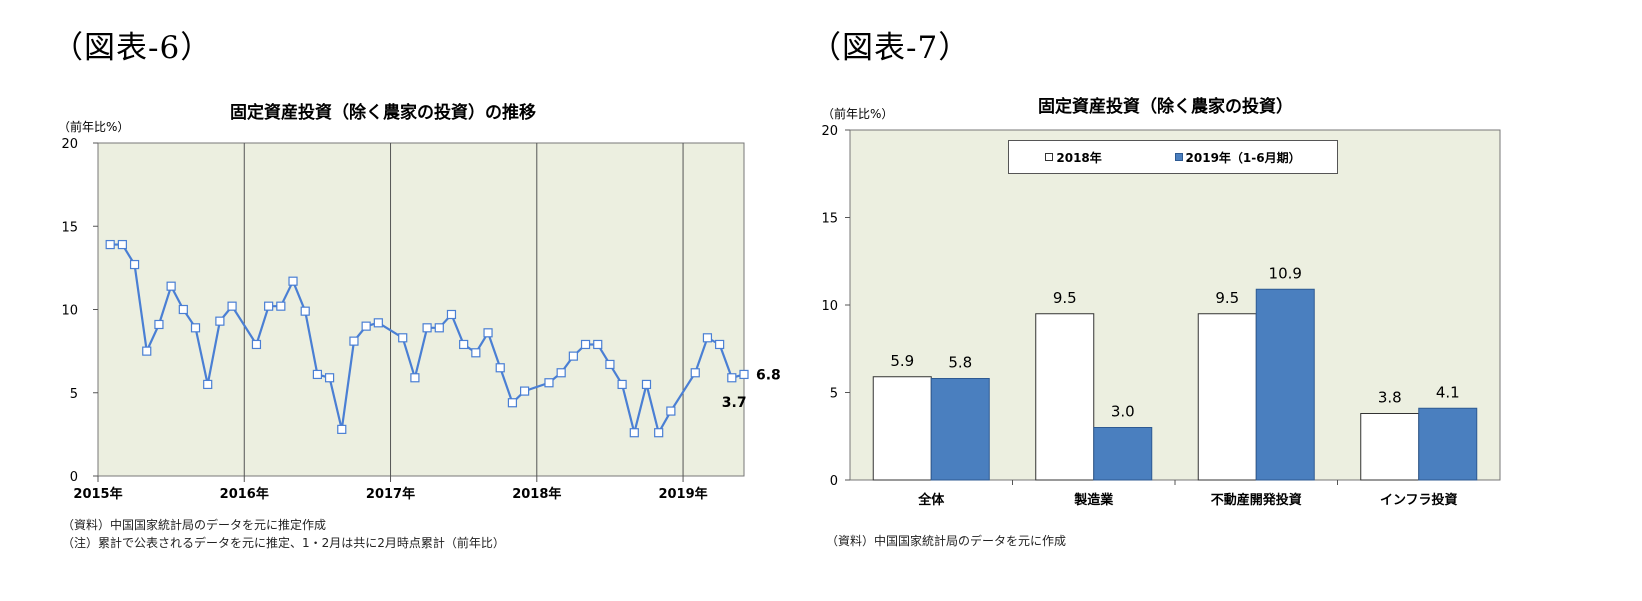 This screenshot has width=1642, height=601. Describe the element at coordinates (1243, 157) in the screenshot. I see `legend-label-2019: 2019年（1-6月期）` at that location.